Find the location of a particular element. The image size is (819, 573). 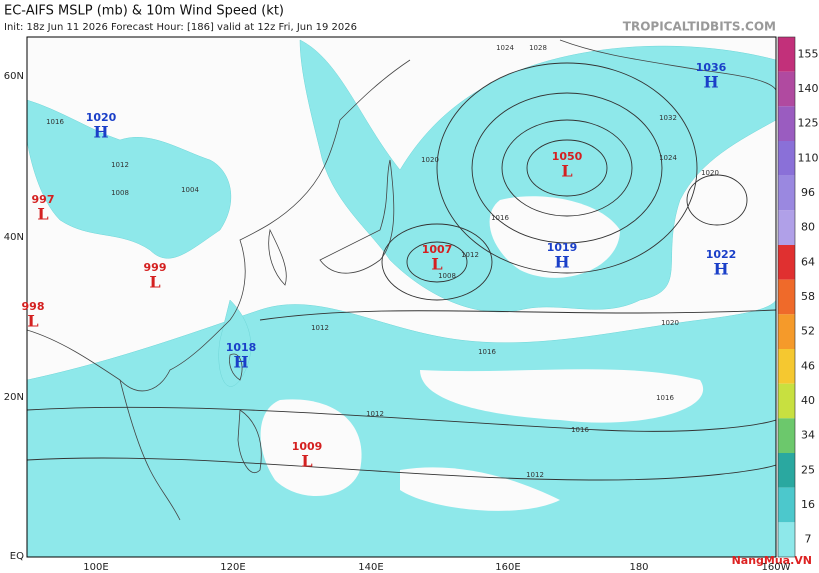

colorbar-label: 7 is located at coordinates (808, 539).